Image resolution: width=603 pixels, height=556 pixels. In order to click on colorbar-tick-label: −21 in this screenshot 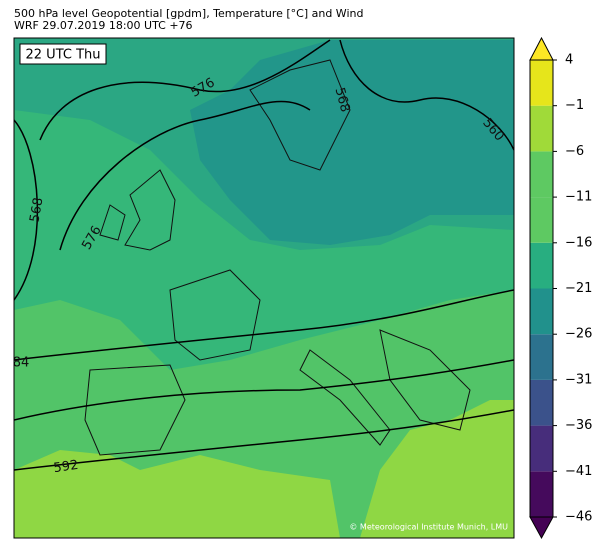, I will do `click(578, 288)`.